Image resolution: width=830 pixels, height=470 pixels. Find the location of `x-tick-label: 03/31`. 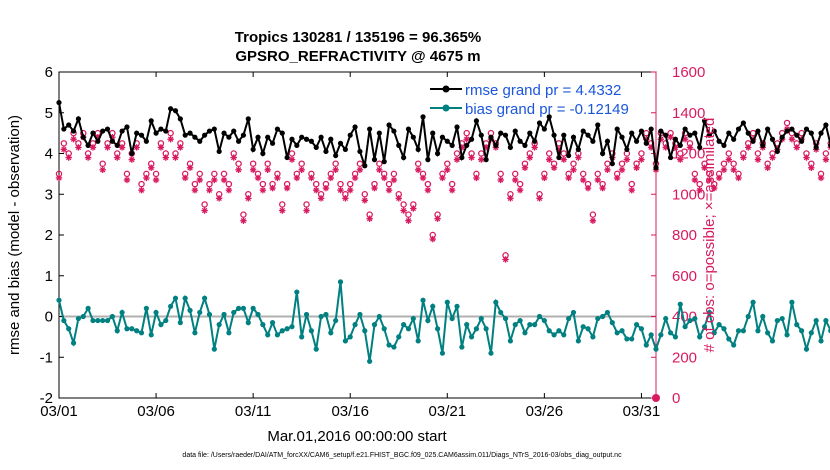

x-tick-label: 03/31 is located at coordinates (642, 411).